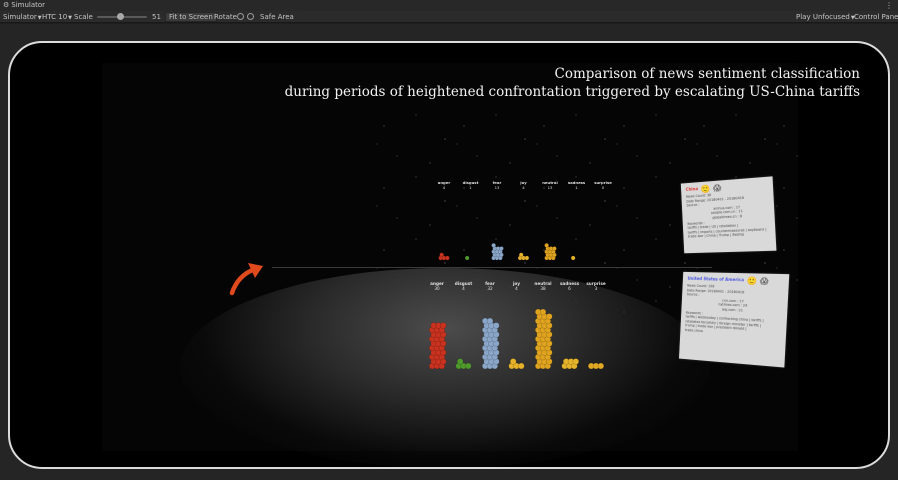  Describe the element at coordinates (120, 16) in the screenshot. I see `scale-slider-thumb` at that location.